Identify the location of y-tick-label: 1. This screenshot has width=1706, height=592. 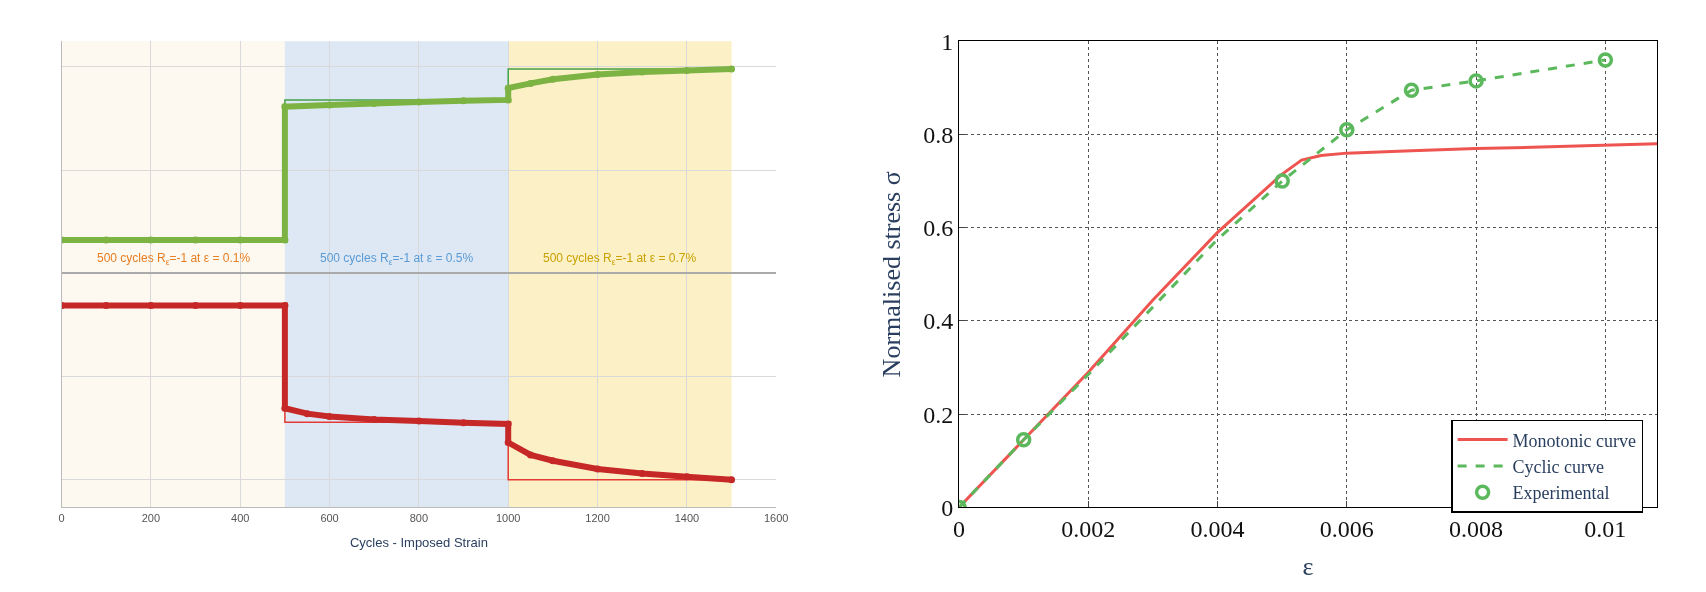
(947, 41).